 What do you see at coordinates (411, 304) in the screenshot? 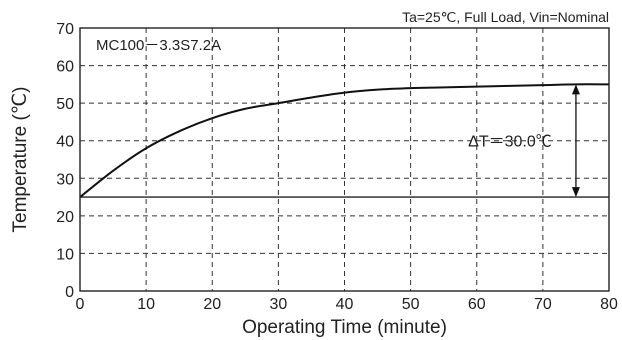
I see `x-tick-label: 50` at bounding box center [411, 304].